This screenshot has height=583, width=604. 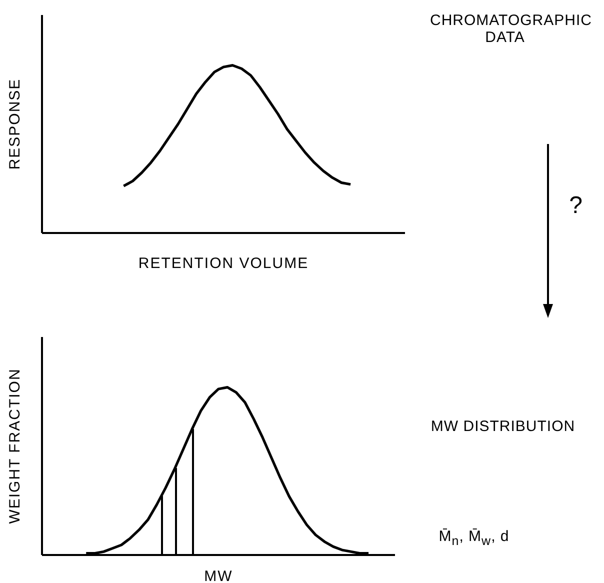 I want to click on y-axis-title: WEIGHT FRACTION, so click(x=15, y=446).